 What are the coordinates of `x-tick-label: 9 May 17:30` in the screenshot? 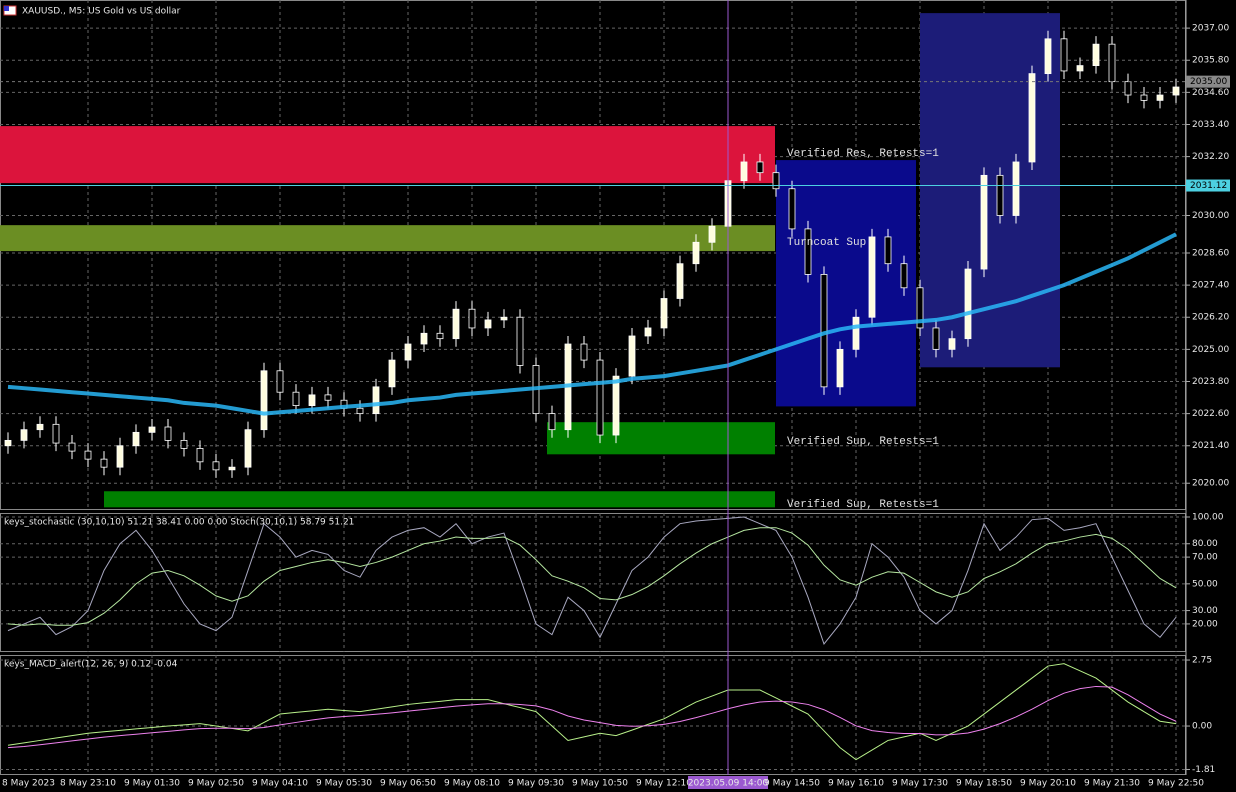 It's located at (920, 784).